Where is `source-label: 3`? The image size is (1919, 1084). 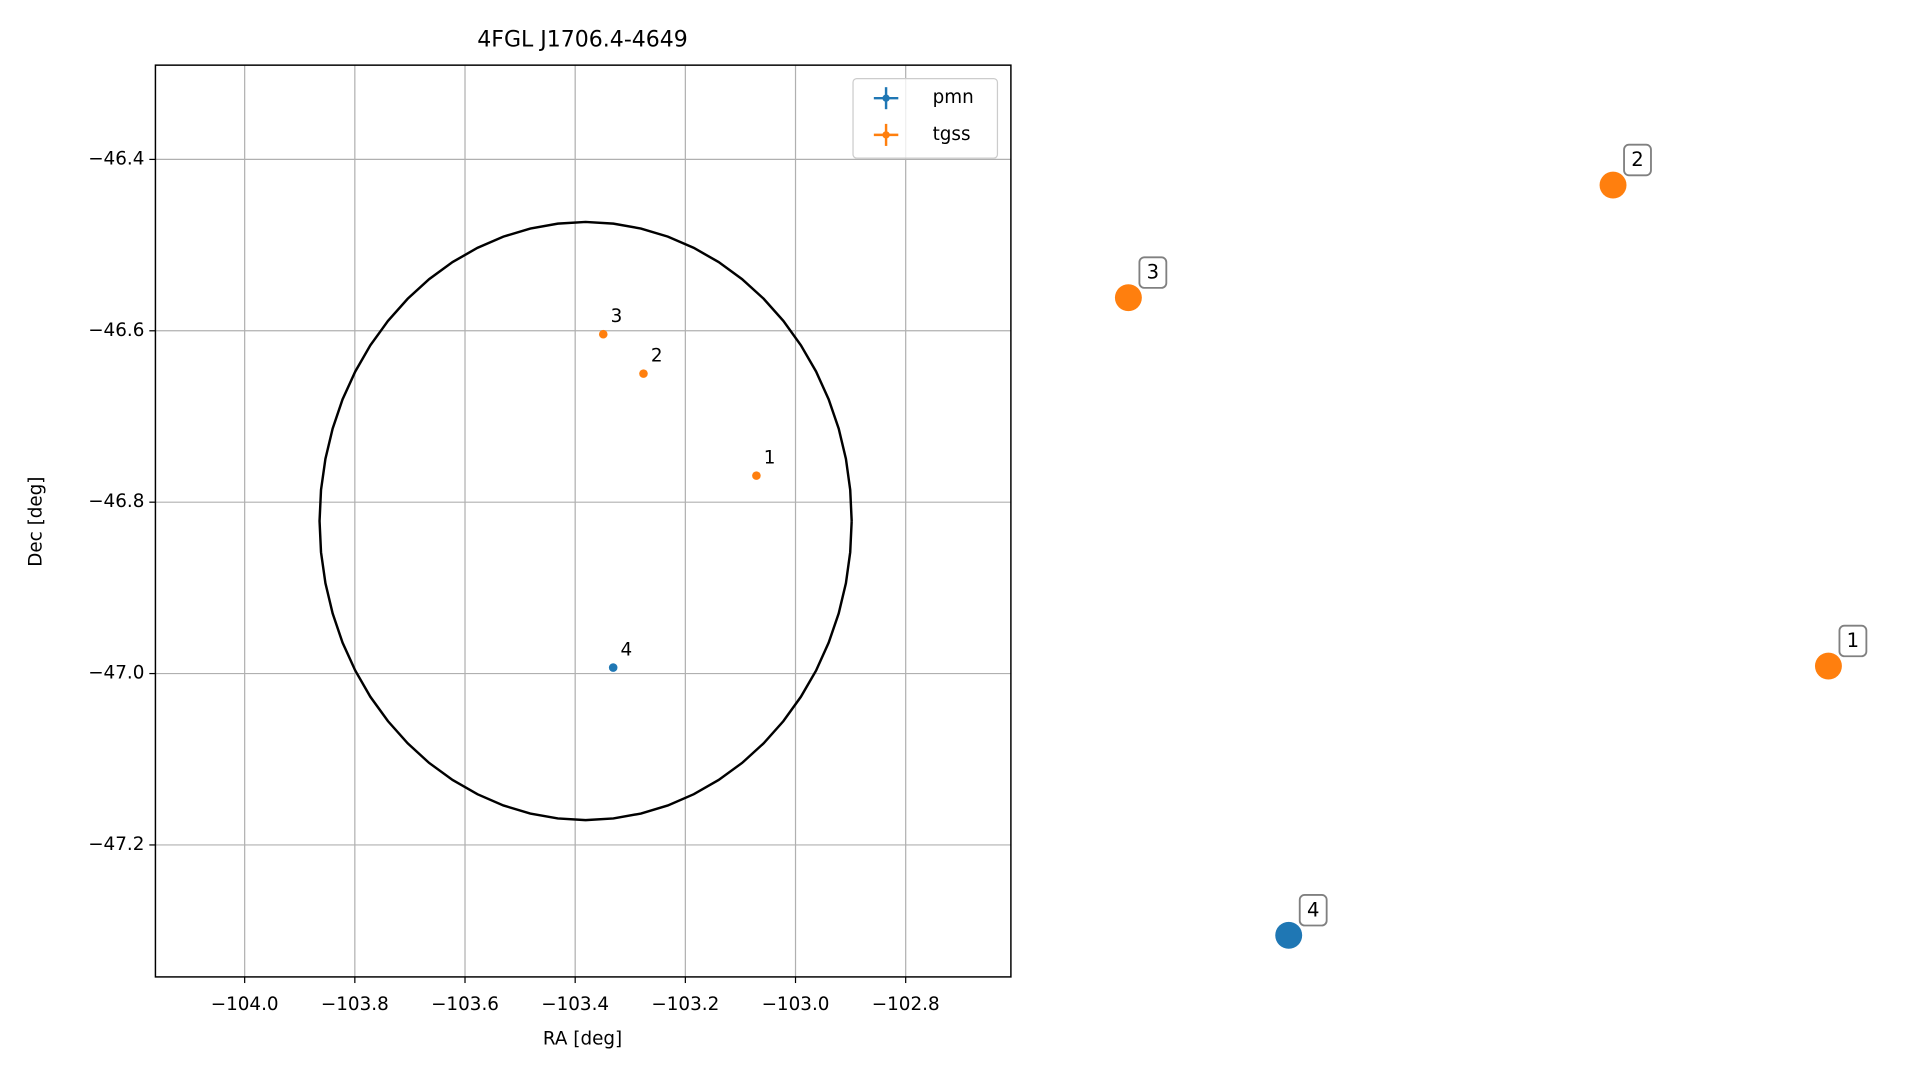
source-label: 3 is located at coordinates (1153, 272).